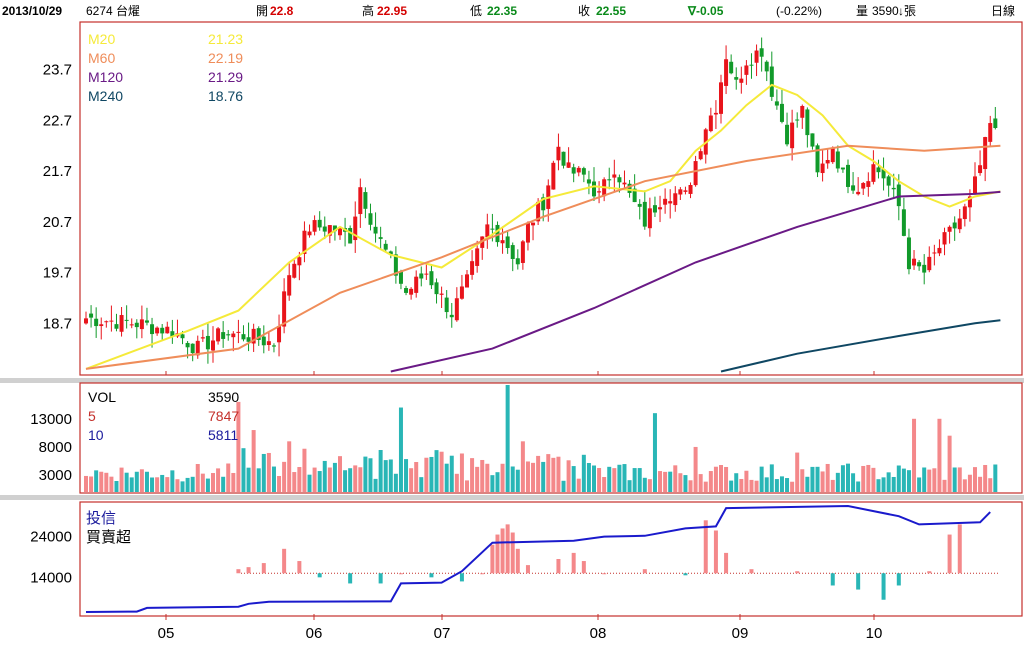  Describe the element at coordinates (51, 537) in the screenshot. I see `inst-y-tick: 24000` at that location.